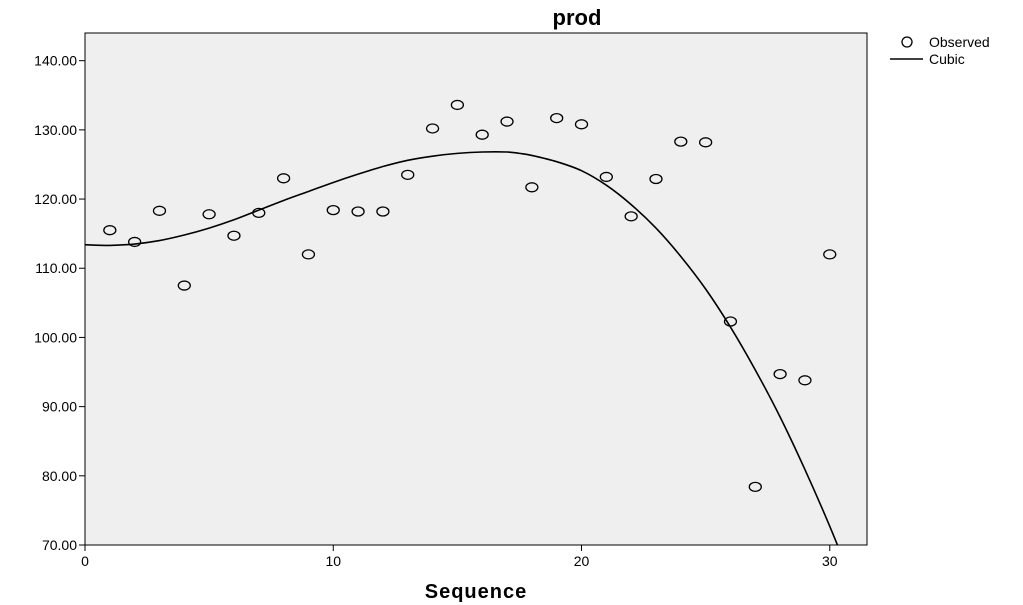  What do you see at coordinates (55, 130) in the screenshot?
I see `y-tick-label: 130.00` at bounding box center [55, 130].